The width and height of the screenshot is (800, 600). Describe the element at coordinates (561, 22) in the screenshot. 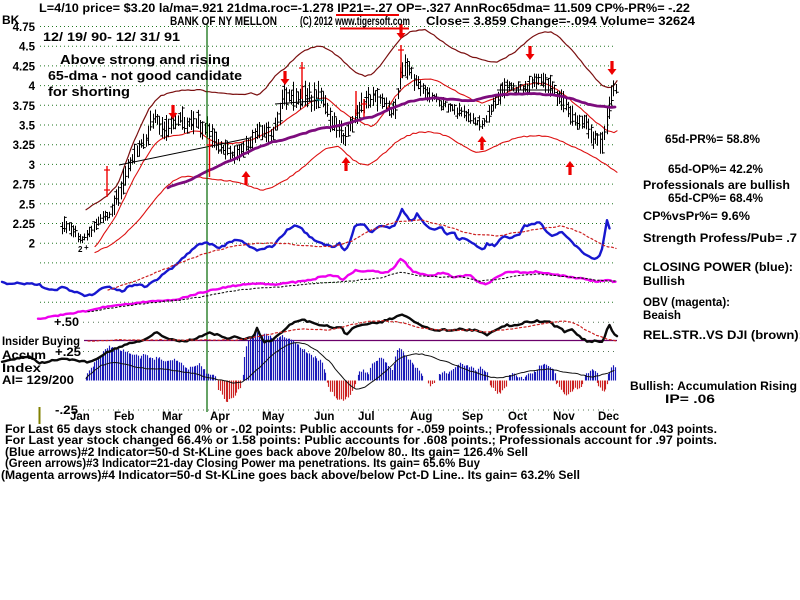

I see `svg-text:Close= 3.859 Change=-.094 Vo: Close= 3.859 Change=-.094 Volume= 32624` at that location.